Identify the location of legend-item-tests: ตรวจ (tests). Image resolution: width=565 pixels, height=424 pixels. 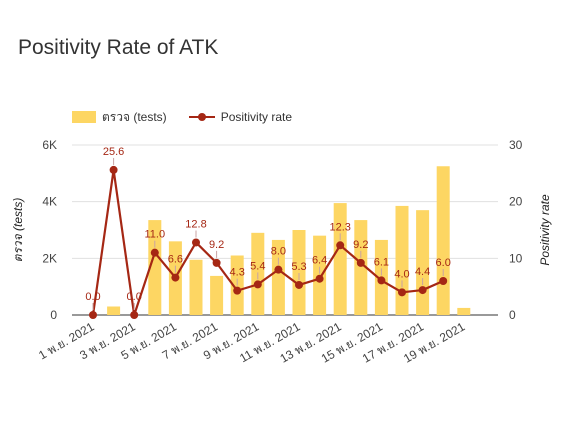
(119, 117).